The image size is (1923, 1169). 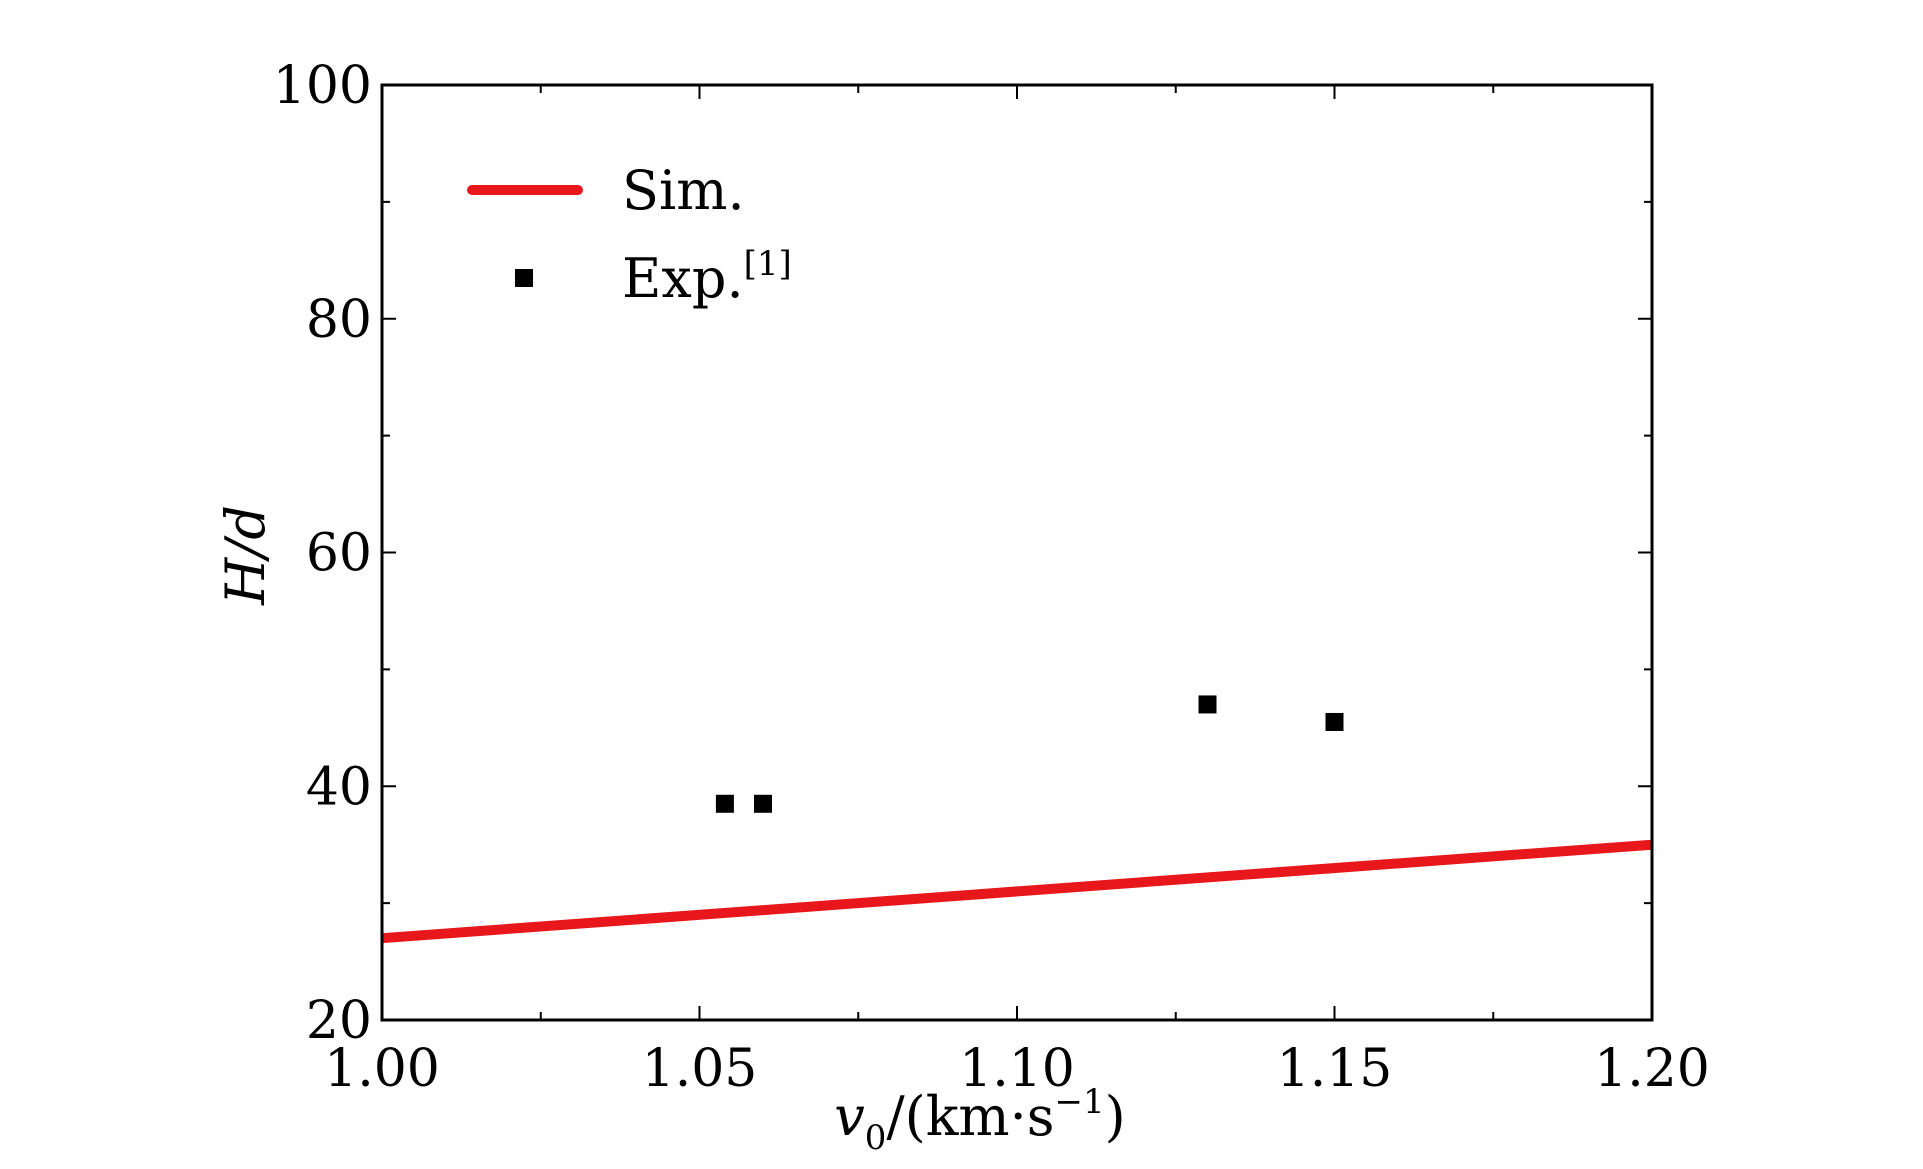 What do you see at coordinates (339, 787) in the screenshot?
I see `y-tick-label: 40` at bounding box center [339, 787].